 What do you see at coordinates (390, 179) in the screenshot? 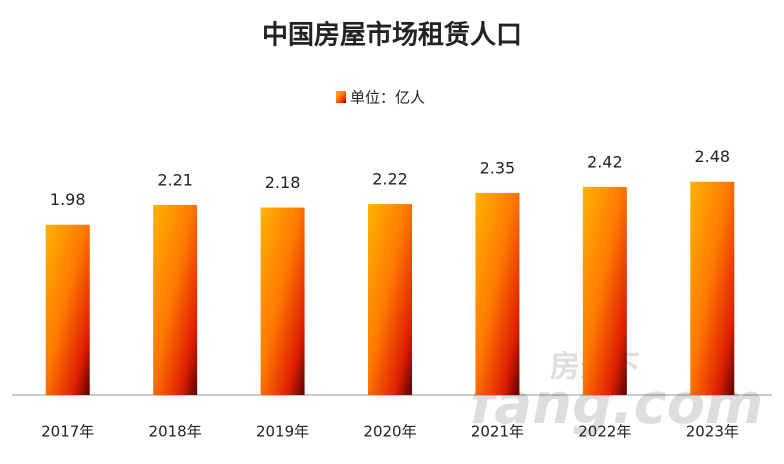
I see `value-label: 2.22` at bounding box center [390, 179].